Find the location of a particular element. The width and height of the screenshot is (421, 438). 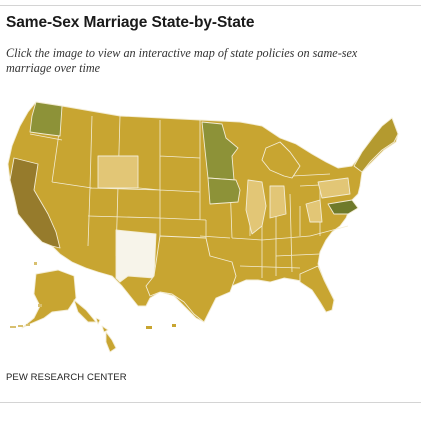

state-indiana is located at coordinates (278, 202).